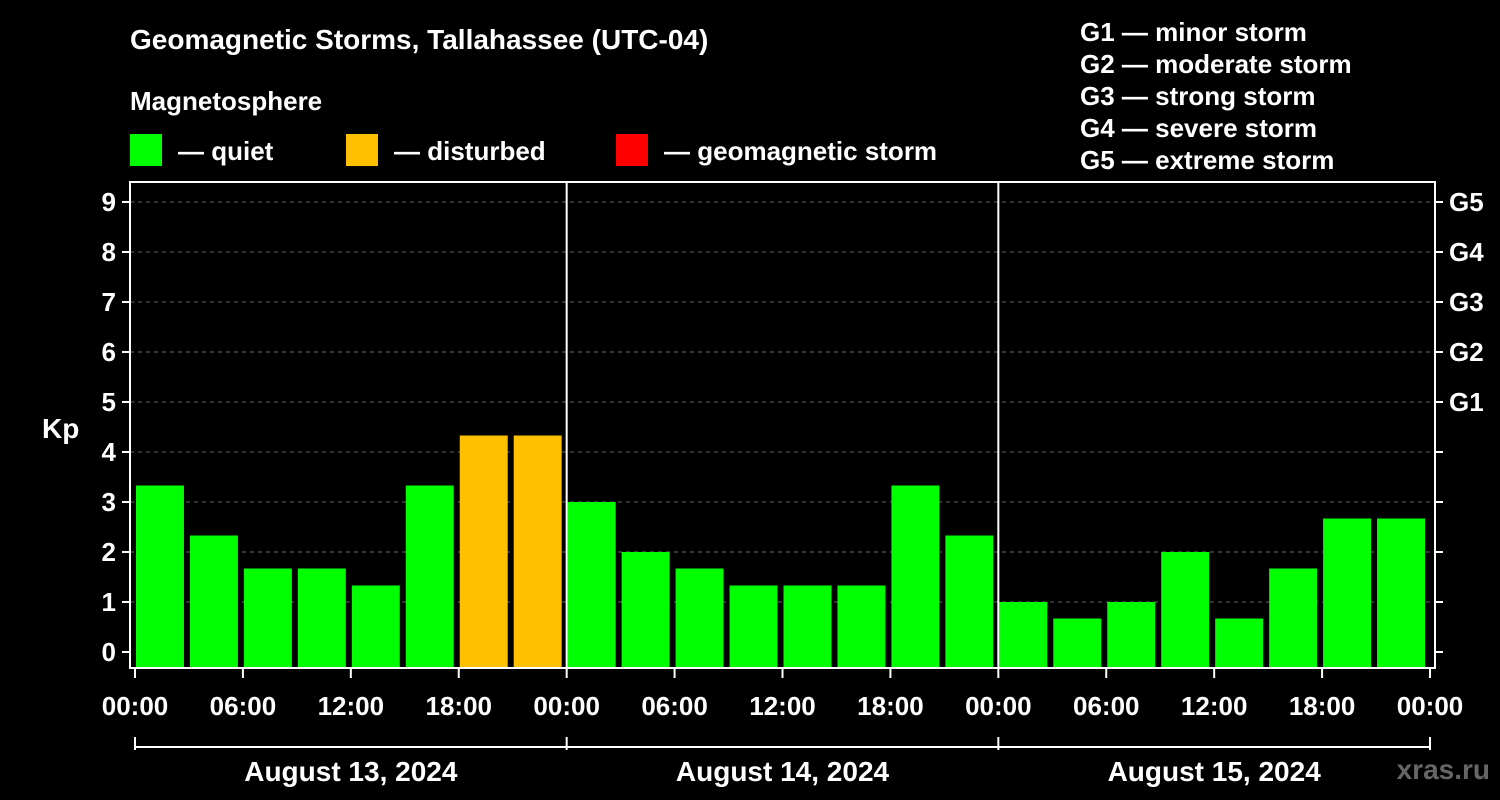 This screenshot has width=1500, height=800. What do you see at coordinates (1207, 160) in the screenshot?
I see `storm-scale-g5: G5 — extreme storm` at bounding box center [1207, 160].